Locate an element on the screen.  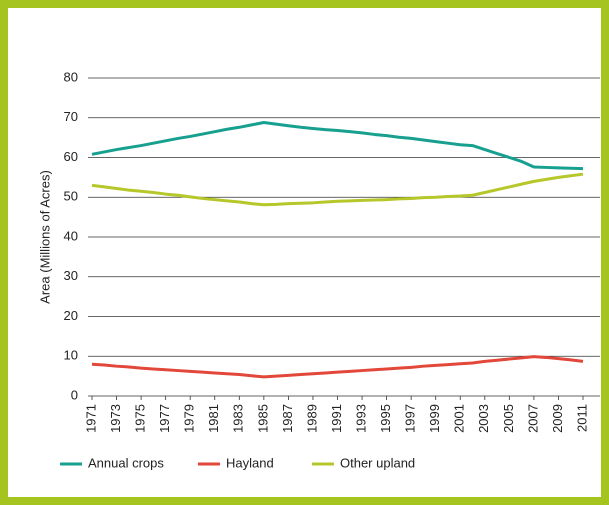
x-tick-label: 1997 is located at coordinates (410, 418).